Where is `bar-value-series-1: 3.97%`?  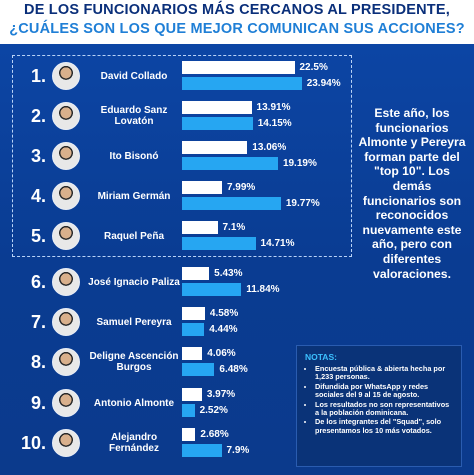
bar-value-series-1: 3.97% is located at coordinates (221, 394).